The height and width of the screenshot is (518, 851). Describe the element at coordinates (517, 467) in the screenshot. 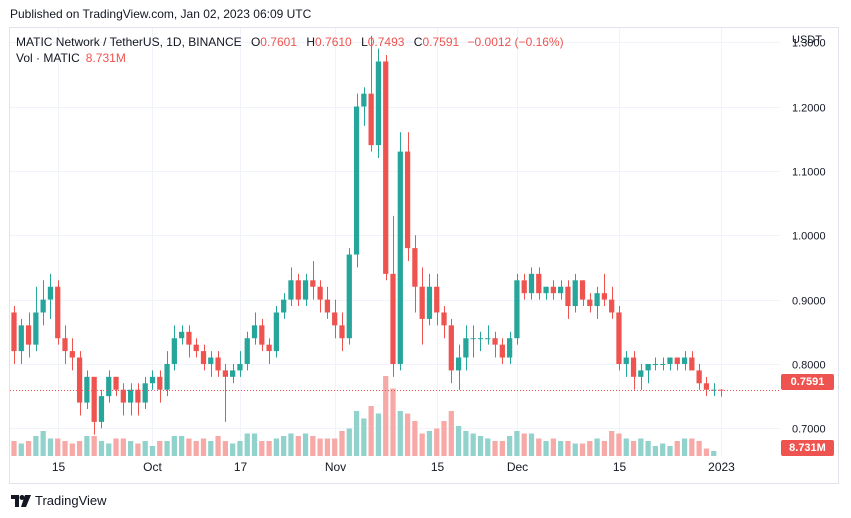

I see `time-tick-label: Dec` at that location.